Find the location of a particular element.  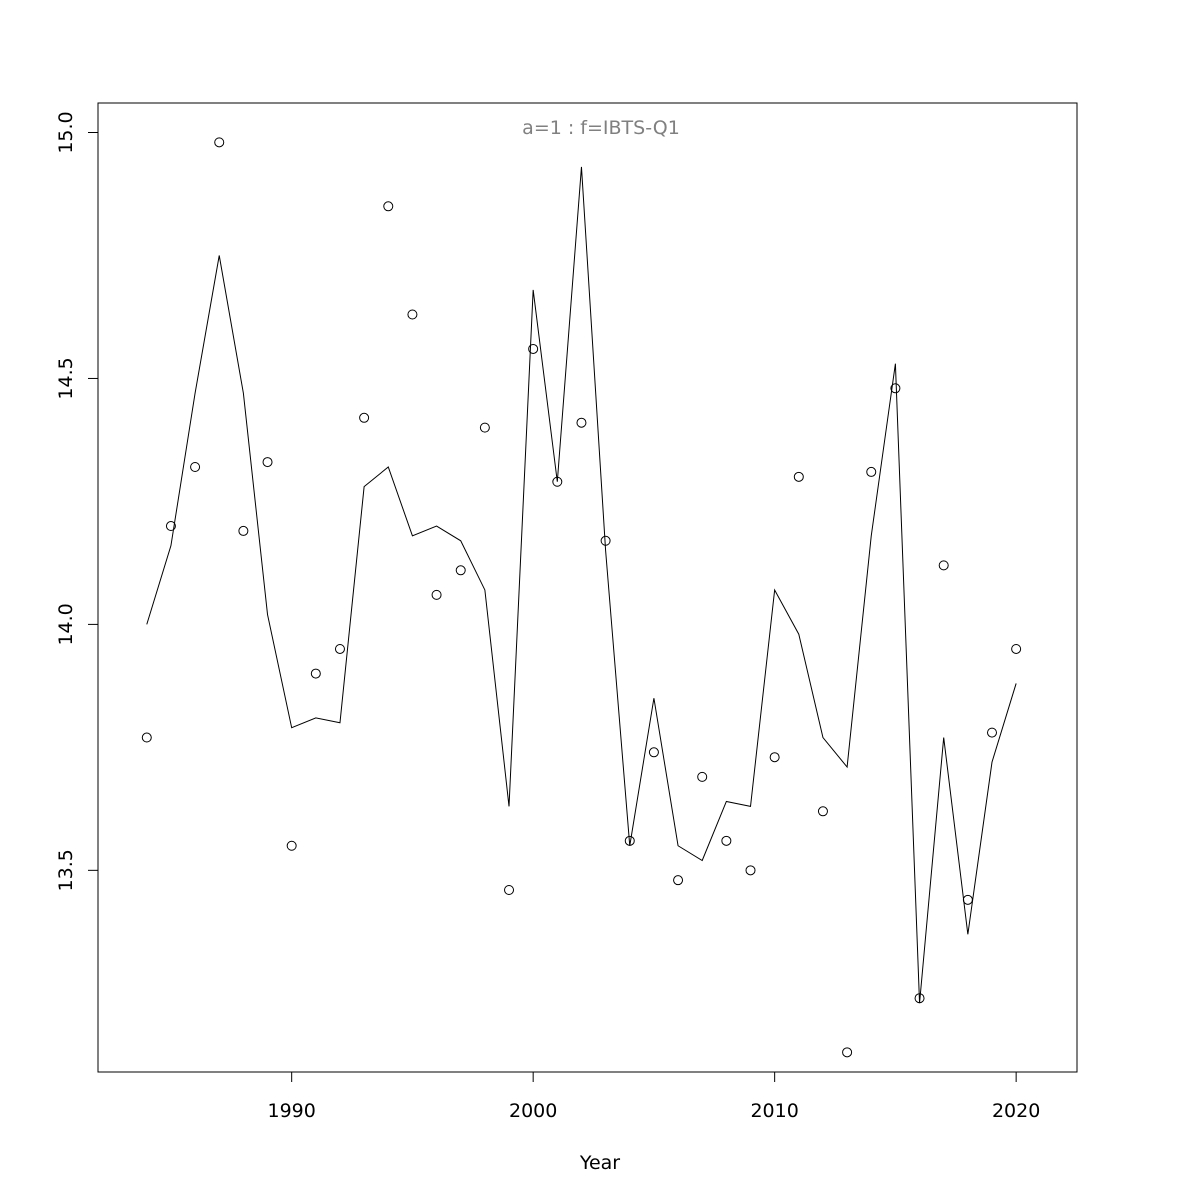

x-tick-label: 2010 is located at coordinates (774, 1111).